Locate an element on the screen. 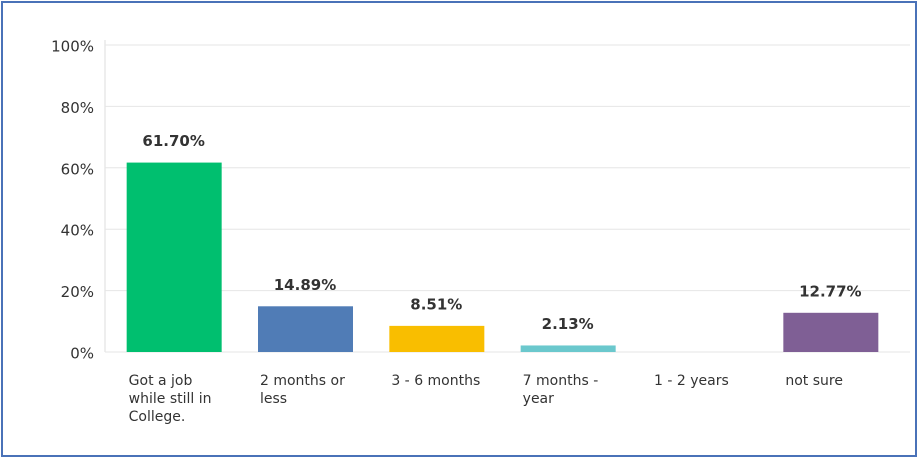  x-tick-label: 1 - 2 years is located at coordinates (691, 381).